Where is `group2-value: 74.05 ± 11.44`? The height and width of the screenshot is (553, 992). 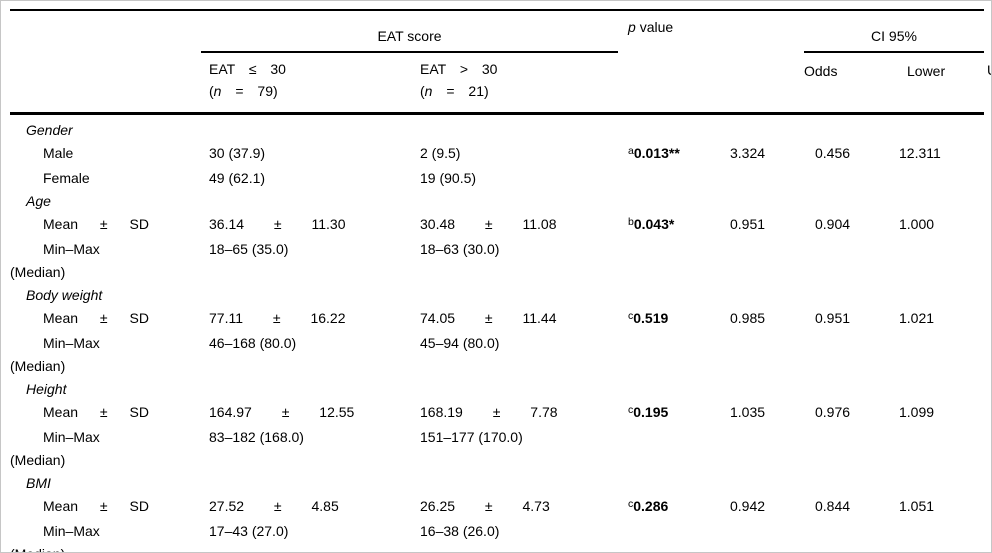
group2-value: 74.05 ± 11.44 is located at coordinates (488, 318).